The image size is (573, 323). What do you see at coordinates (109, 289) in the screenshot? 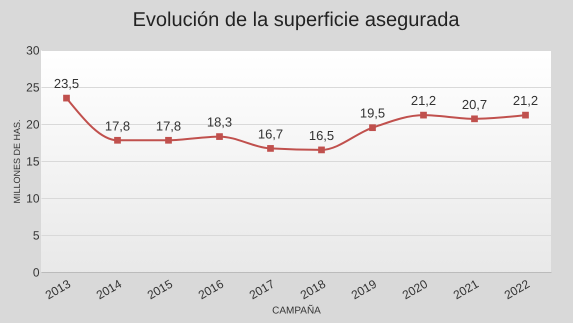
I see `x-tick-label: 2014` at bounding box center [109, 289].